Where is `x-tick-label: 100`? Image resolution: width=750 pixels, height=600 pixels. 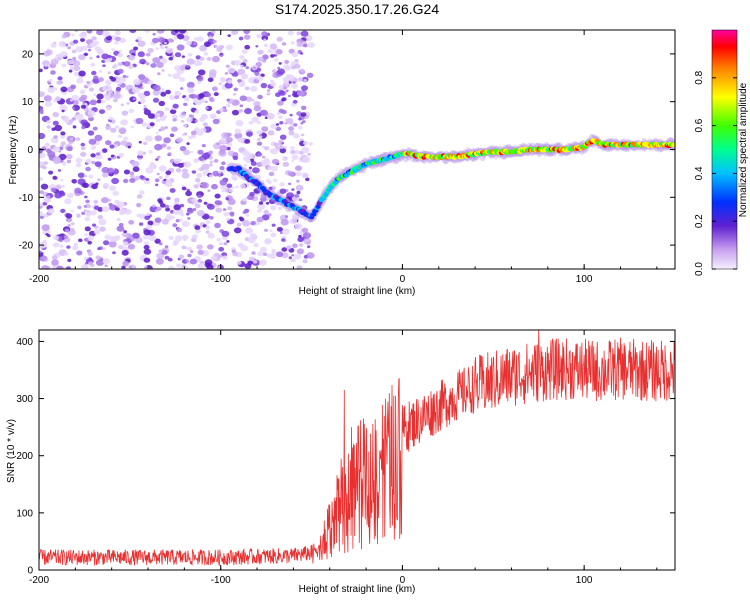
x-tick-label: 100 is located at coordinates (584, 279).